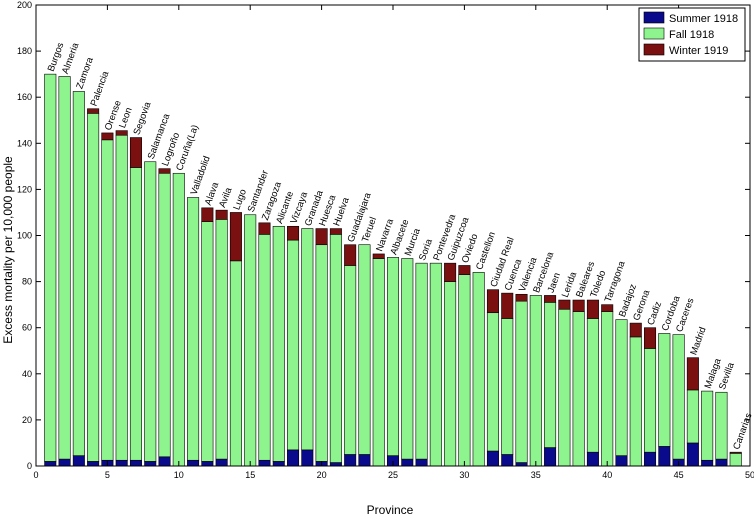 This screenshot has height=519, width=754. What do you see at coordinates (664, 456) in the screenshot?
I see `bar-cordoba-summer-1918` at bounding box center [664, 456].